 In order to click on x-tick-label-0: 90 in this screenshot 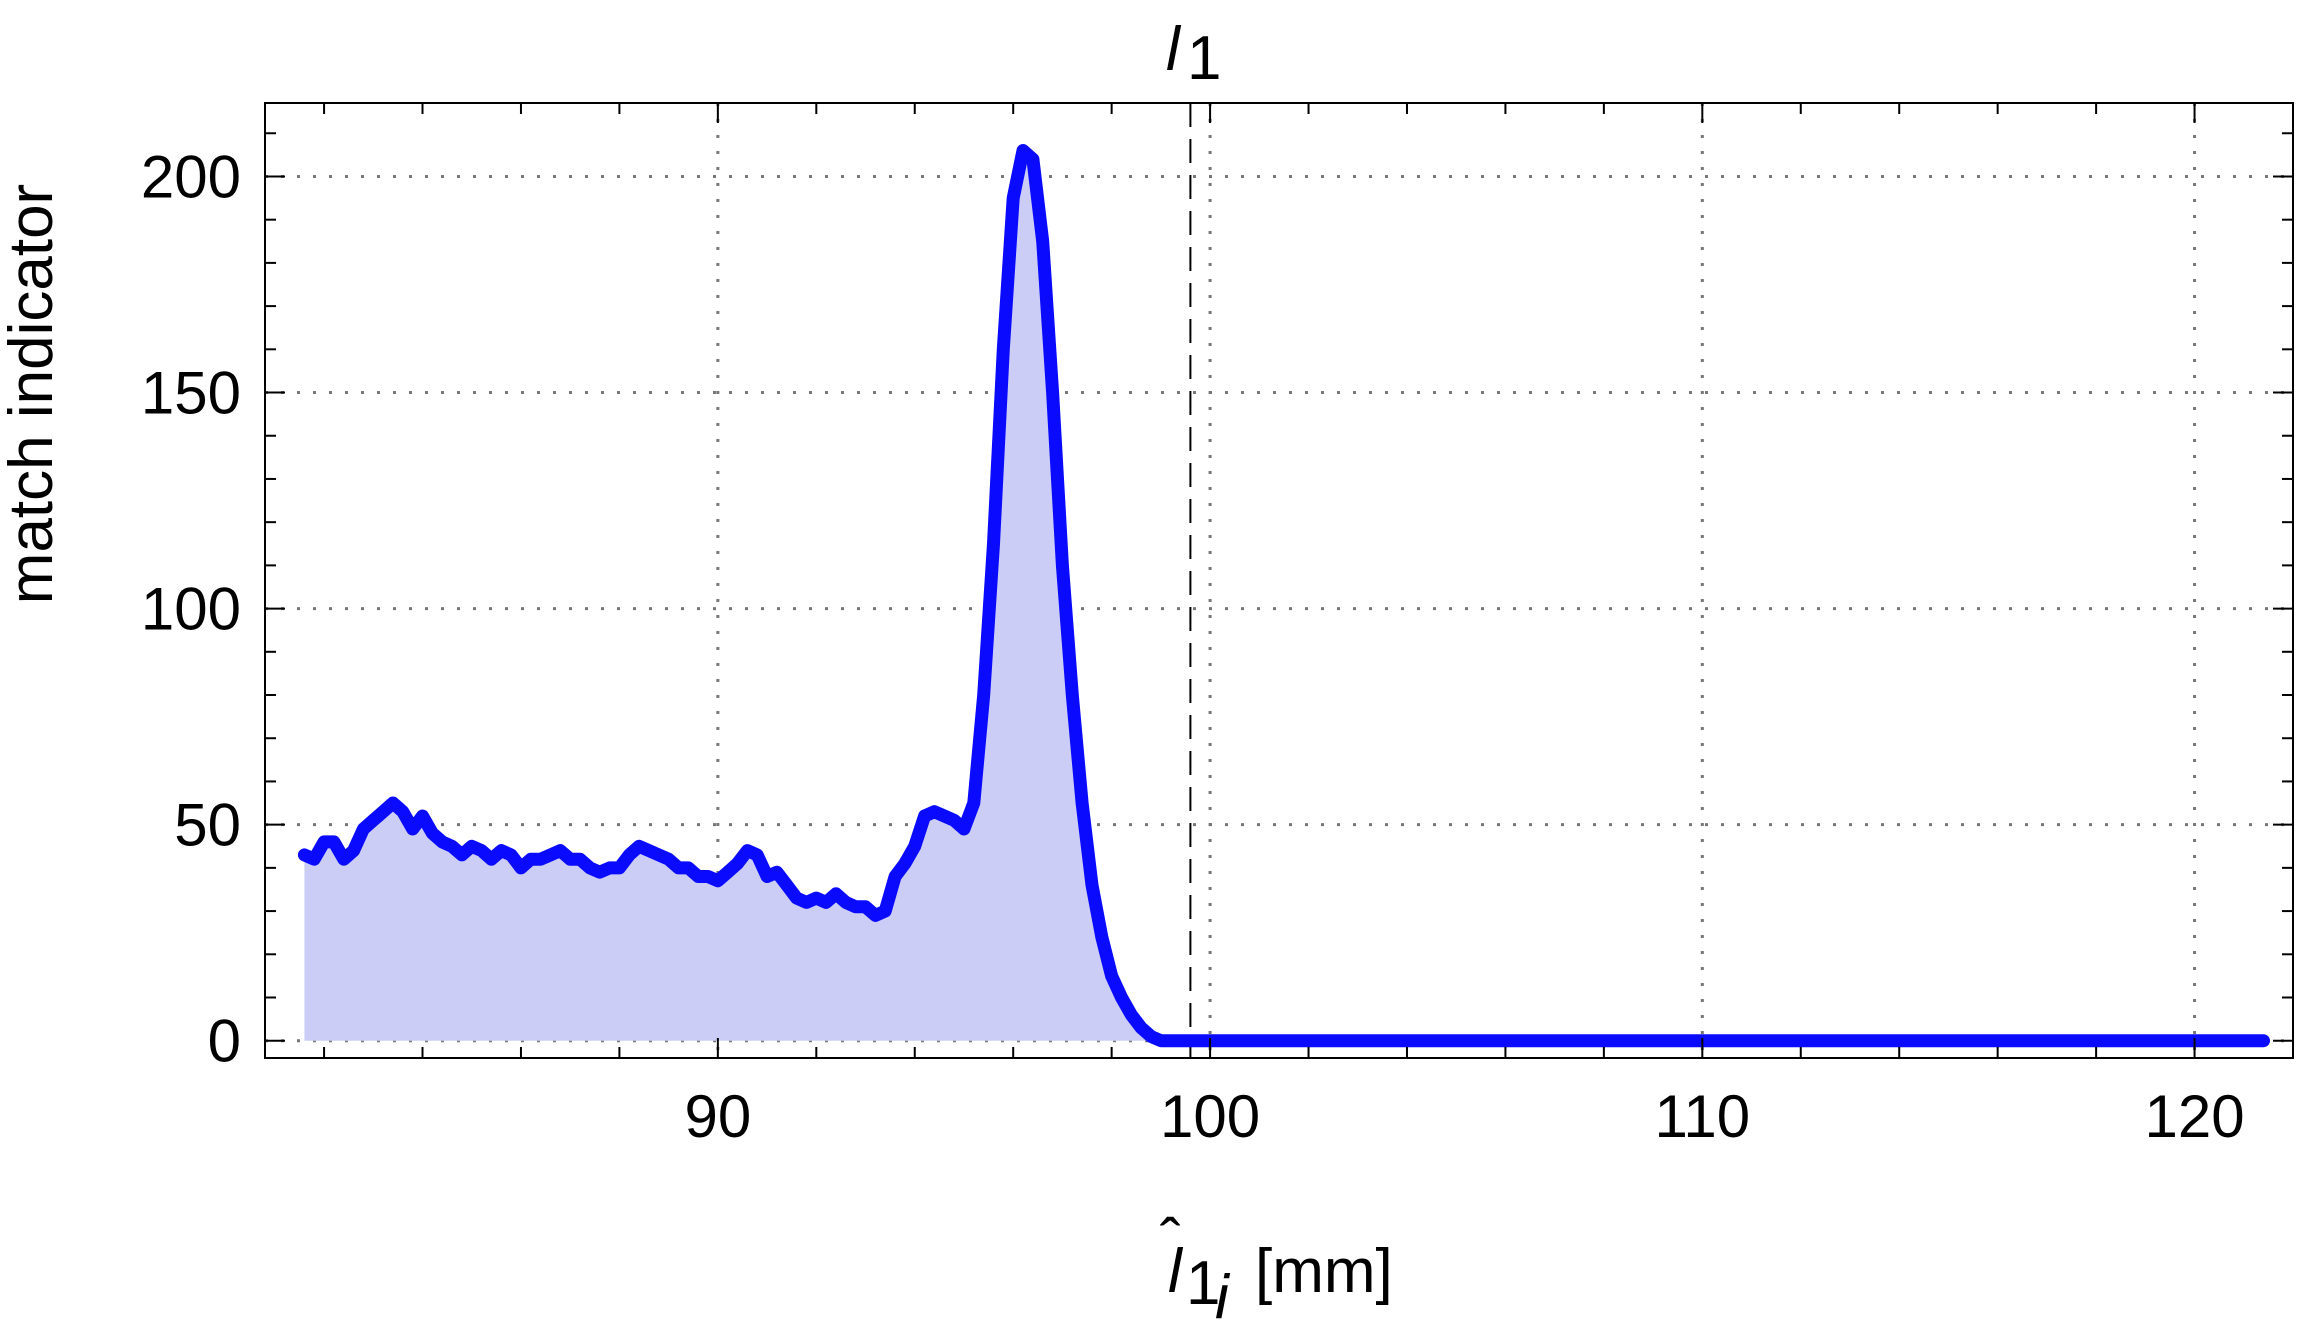, I will do `click(717, 1116)`.